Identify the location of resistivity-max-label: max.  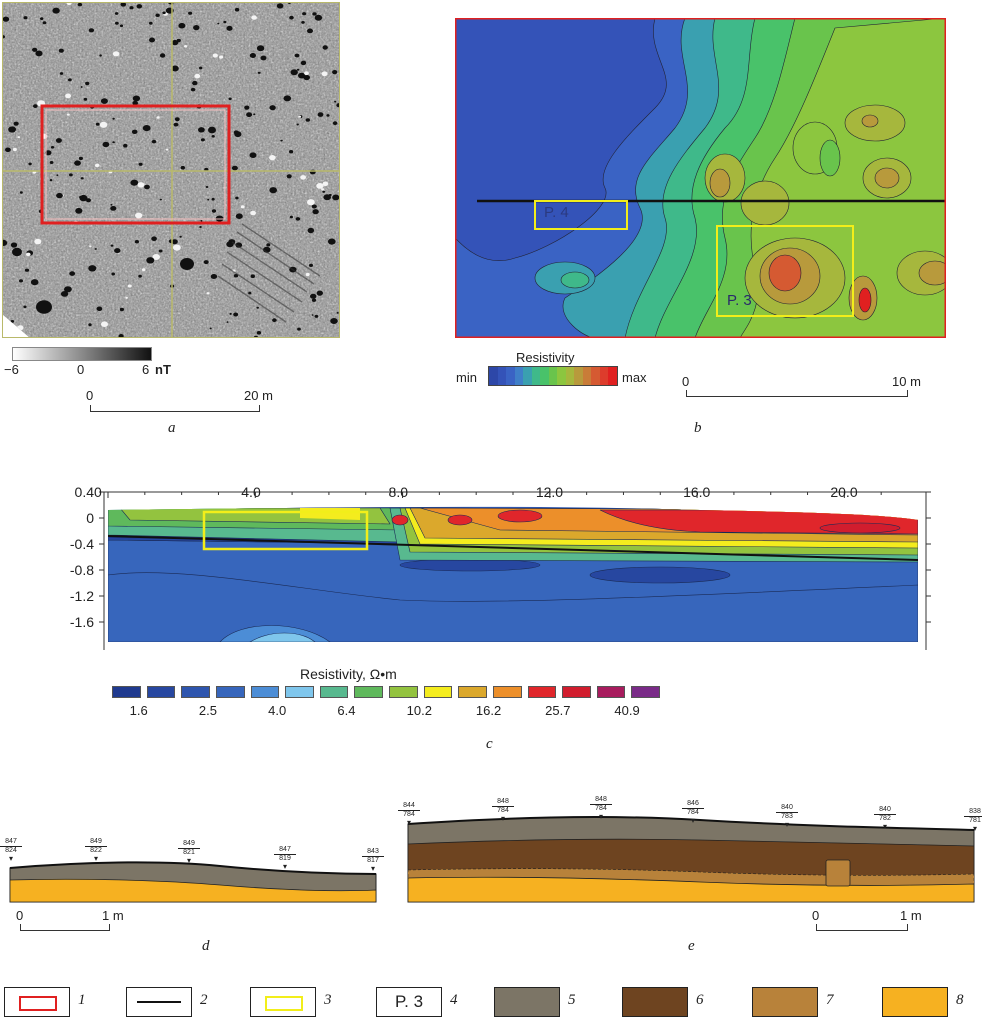
(634, 377).